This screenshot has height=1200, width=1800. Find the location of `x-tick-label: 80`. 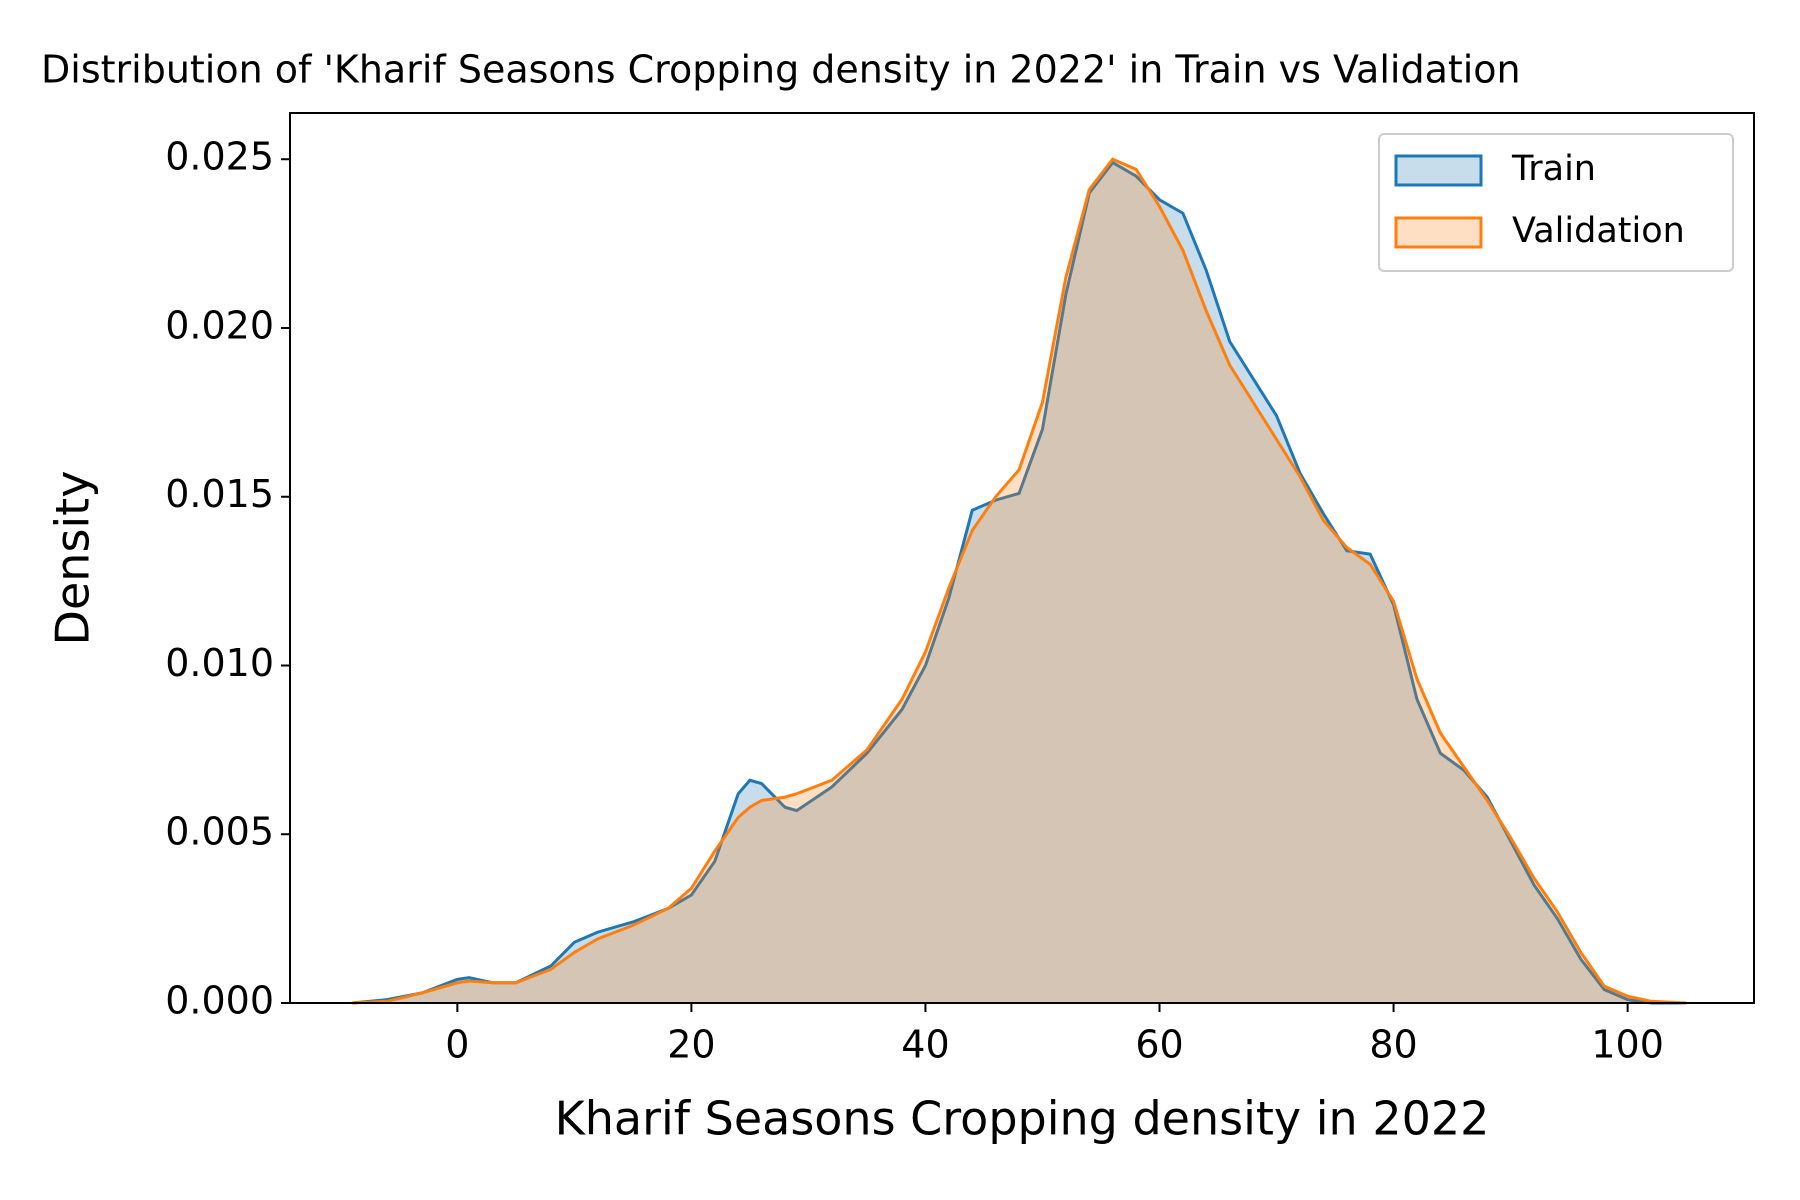

x-tick-label: 80 is located at coordinates (1393, 1045).